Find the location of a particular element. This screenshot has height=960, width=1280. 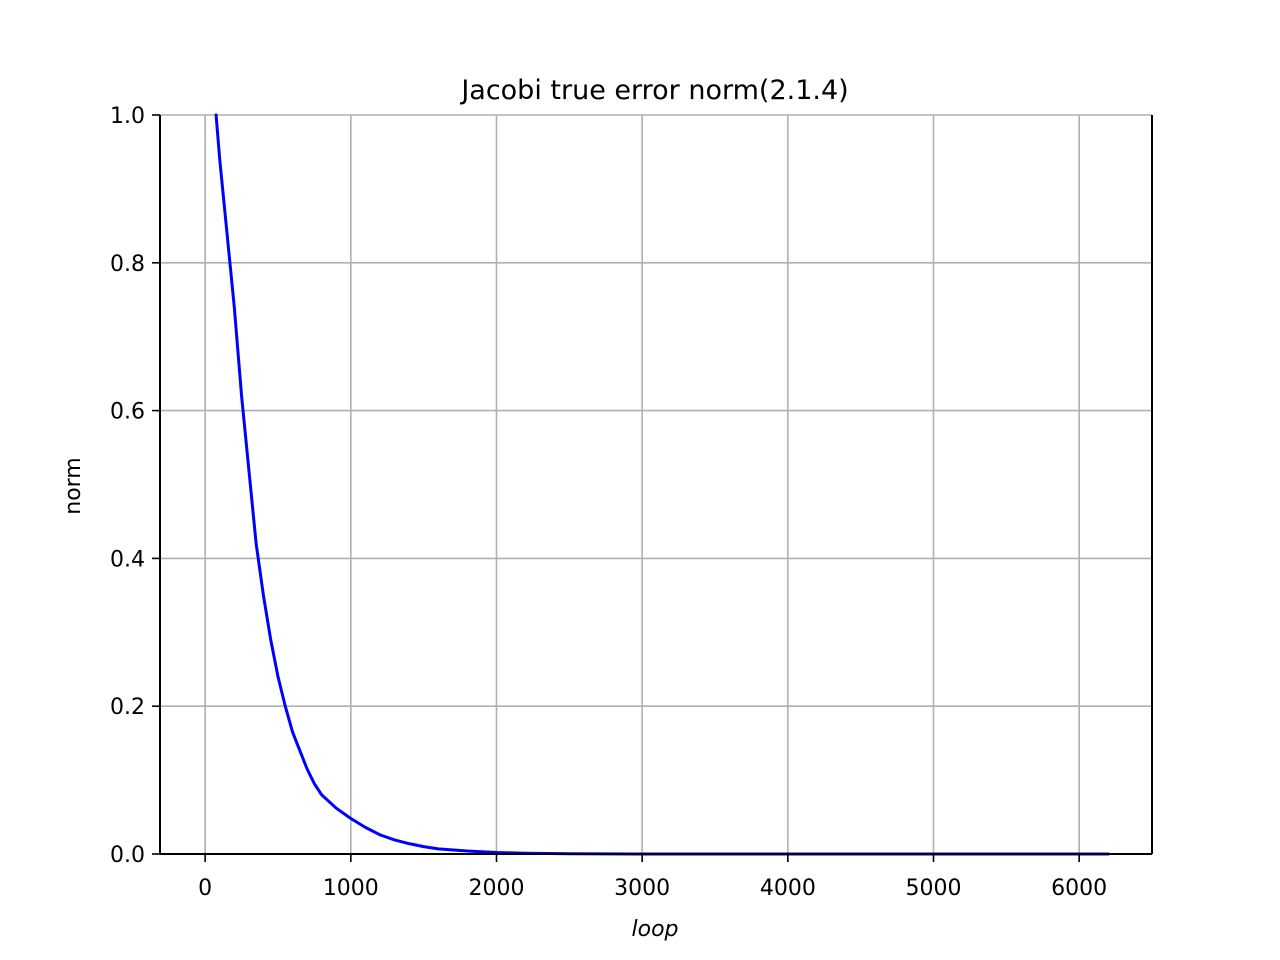

x-tick-label: 1000 is located at coordinates (351, 888).